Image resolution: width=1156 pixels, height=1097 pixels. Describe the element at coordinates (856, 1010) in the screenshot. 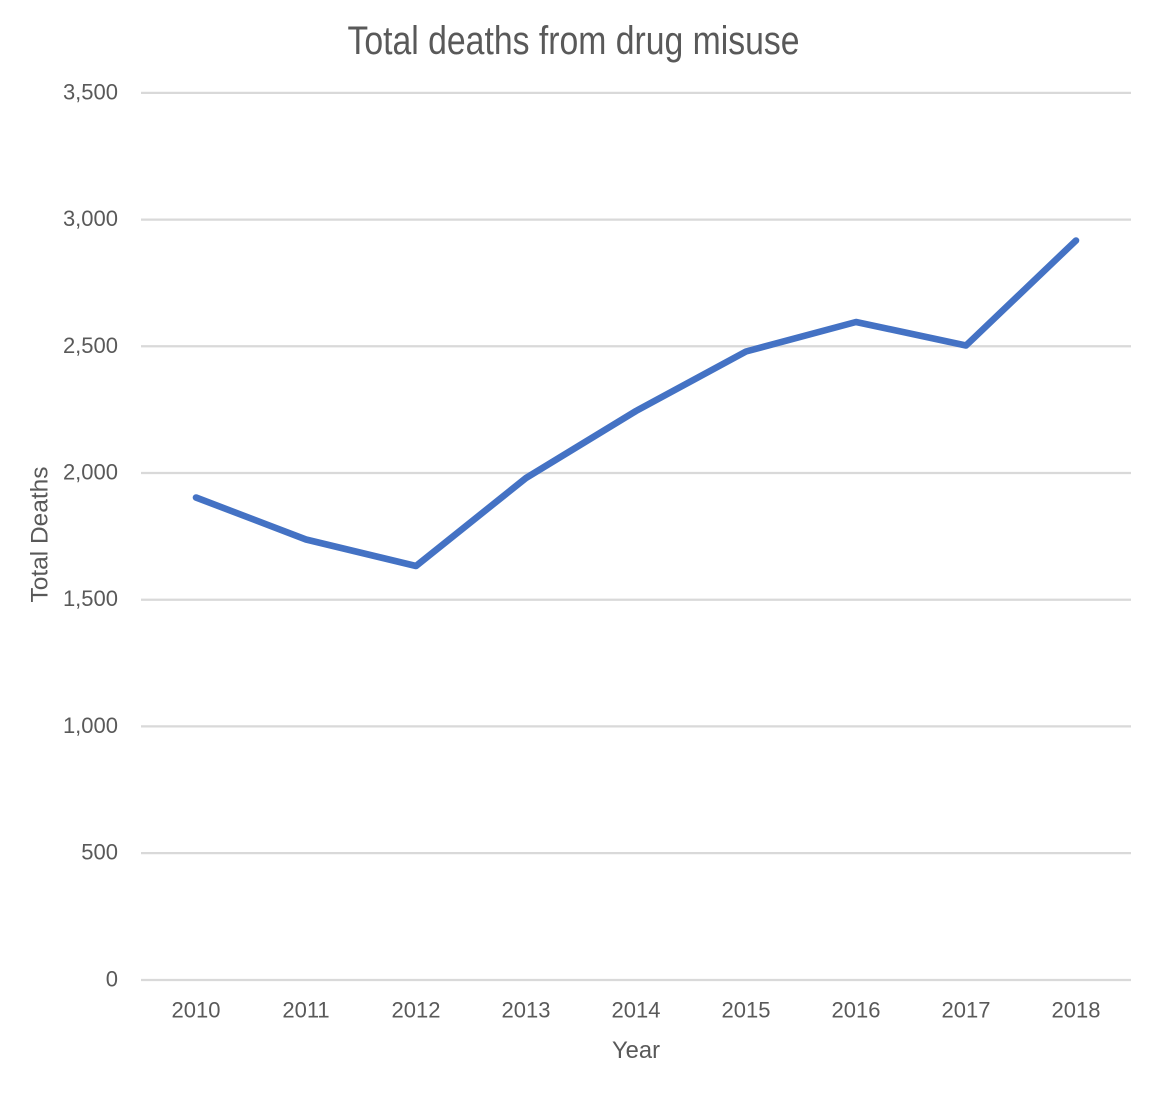

I see `svg-text: 2016` at that location.